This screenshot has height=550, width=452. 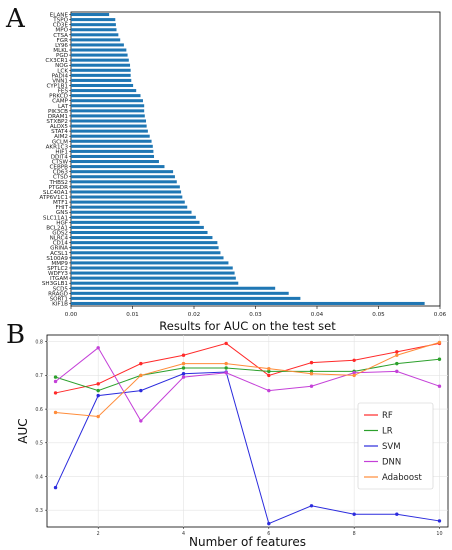 What do you see at coordinates (60, 76) in the screenshot?
I see `y-tick-label: PADI4` at bounding box center [60, 76].